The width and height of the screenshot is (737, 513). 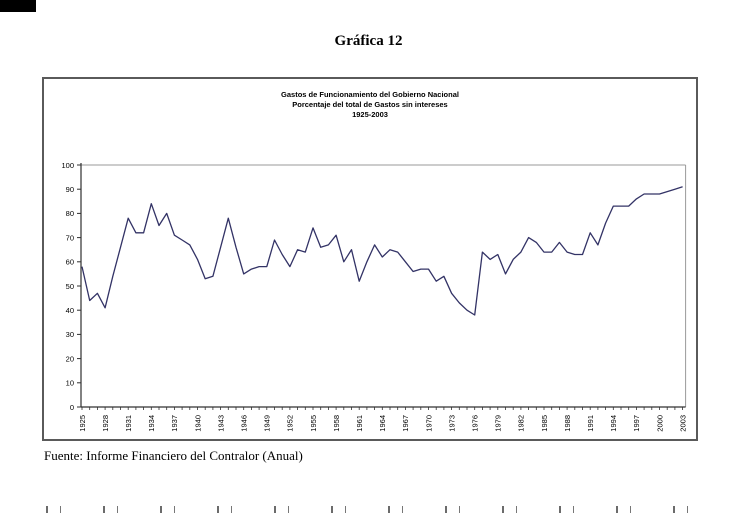 What do you see at coordinates (70, 383) in the screenshot?
I see `y-axis-tick-label: 10` at bounding box center [70, 383].